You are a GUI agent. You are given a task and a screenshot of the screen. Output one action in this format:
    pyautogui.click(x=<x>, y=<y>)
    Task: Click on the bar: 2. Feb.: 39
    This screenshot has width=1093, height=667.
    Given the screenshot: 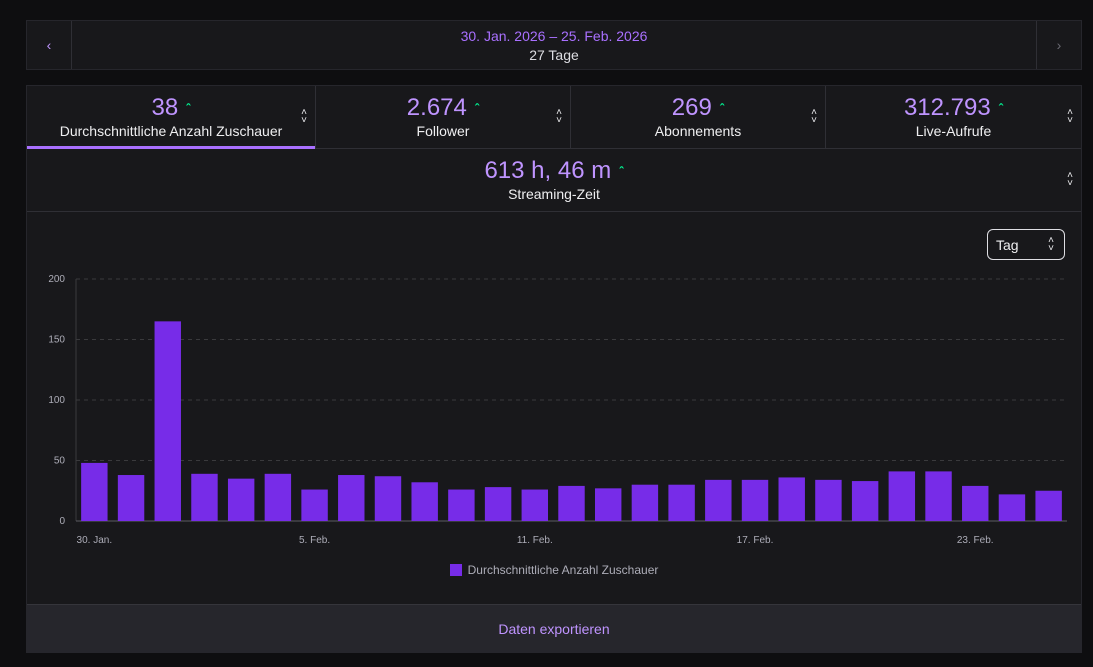 What is the action you would take?
    pyautogui.click(x=204, y=497)
    